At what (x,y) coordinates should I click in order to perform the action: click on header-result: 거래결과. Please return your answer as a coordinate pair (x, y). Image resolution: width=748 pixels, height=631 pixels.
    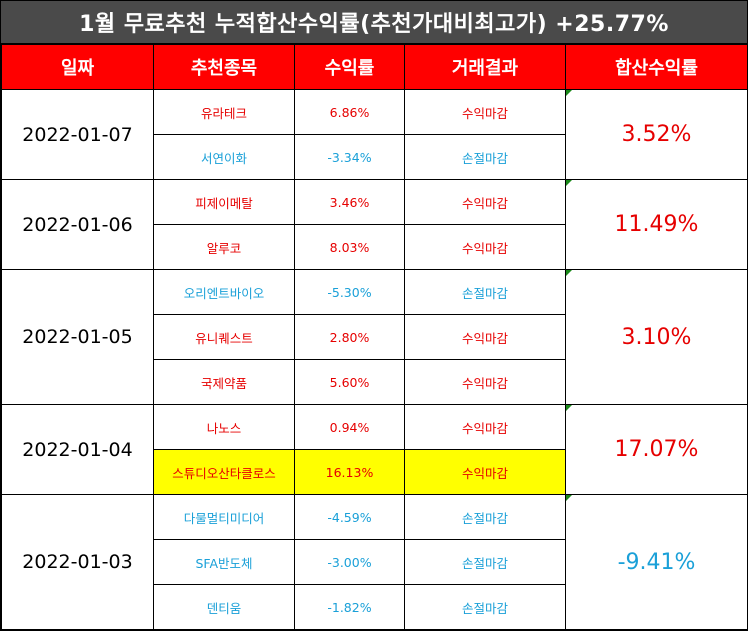
    Looking at the image, I should click on (485, 67).